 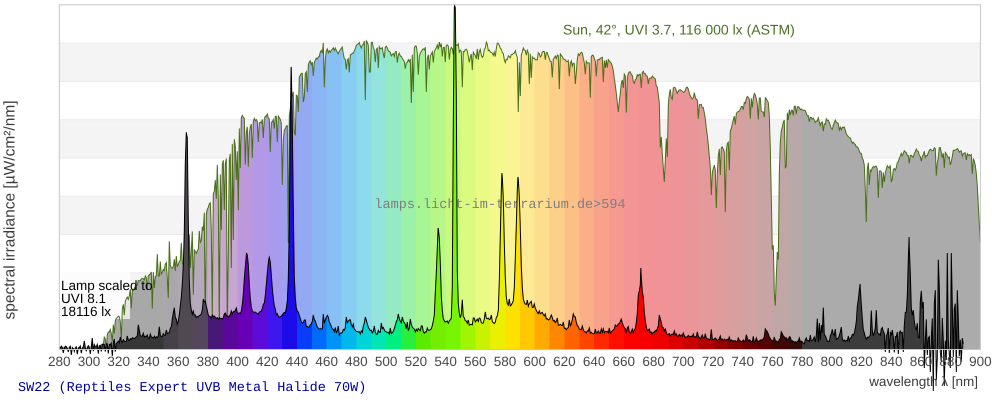 I want to click on svg-text: 300, so click(x=89, y=361).